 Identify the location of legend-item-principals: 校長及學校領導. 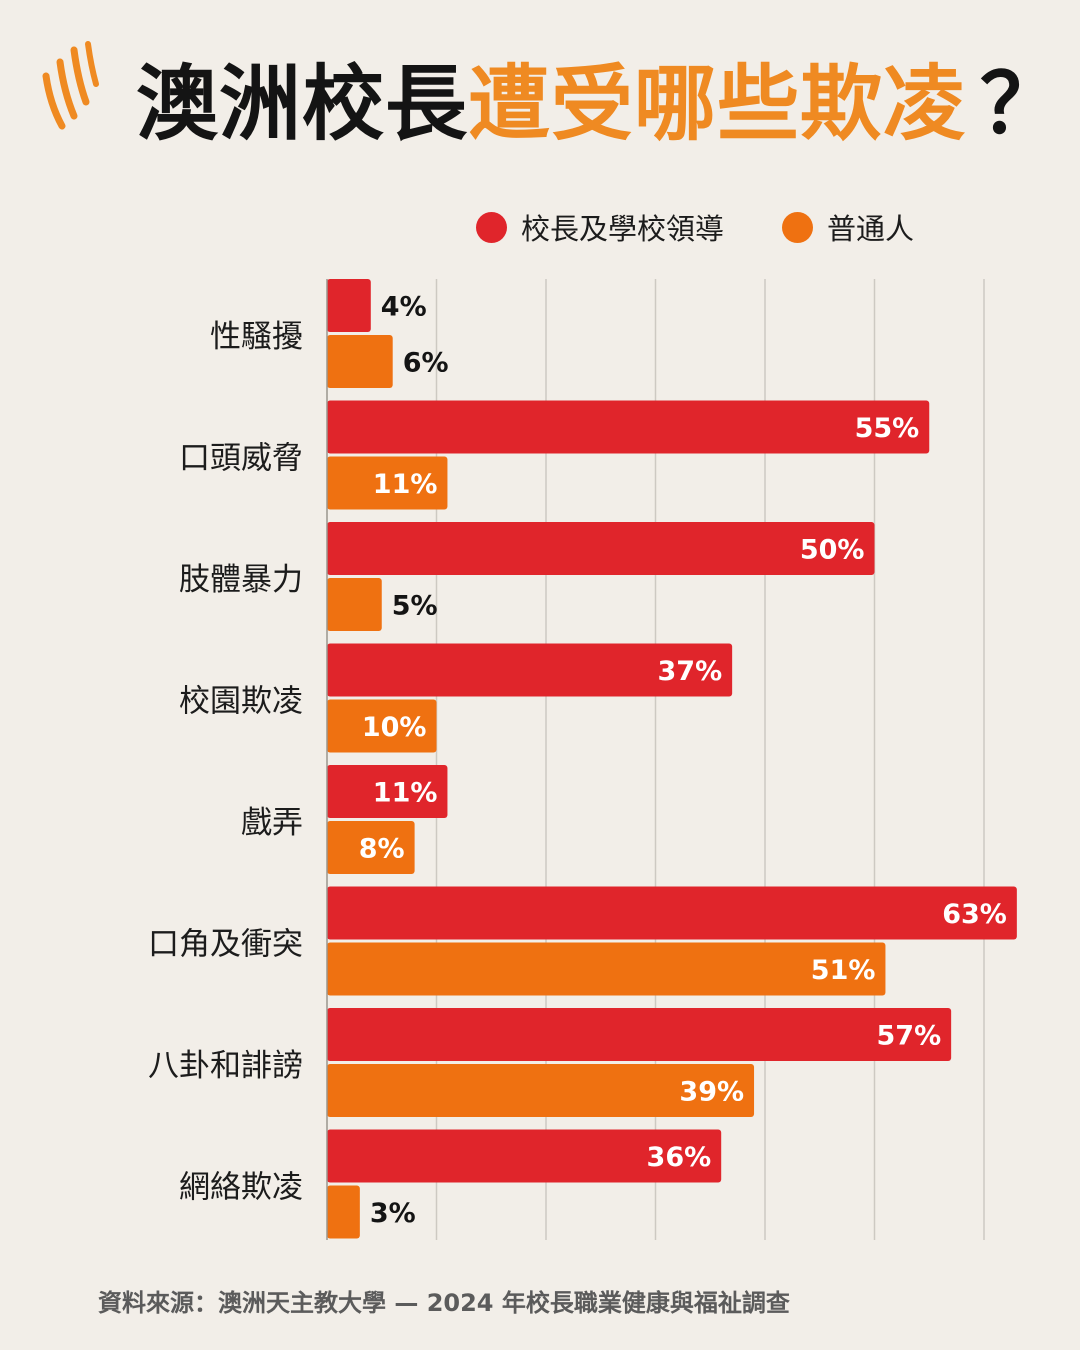
(600, 227).